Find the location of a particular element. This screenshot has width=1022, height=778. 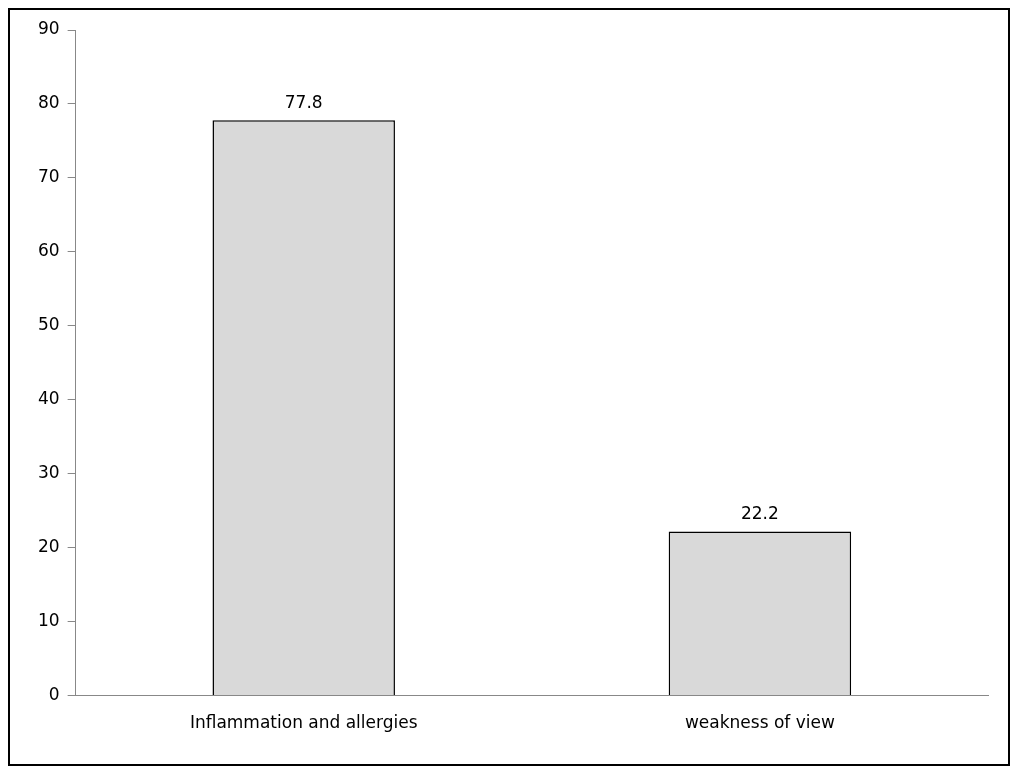

y-tick-label: 10 is located at coordinates (48, 620).